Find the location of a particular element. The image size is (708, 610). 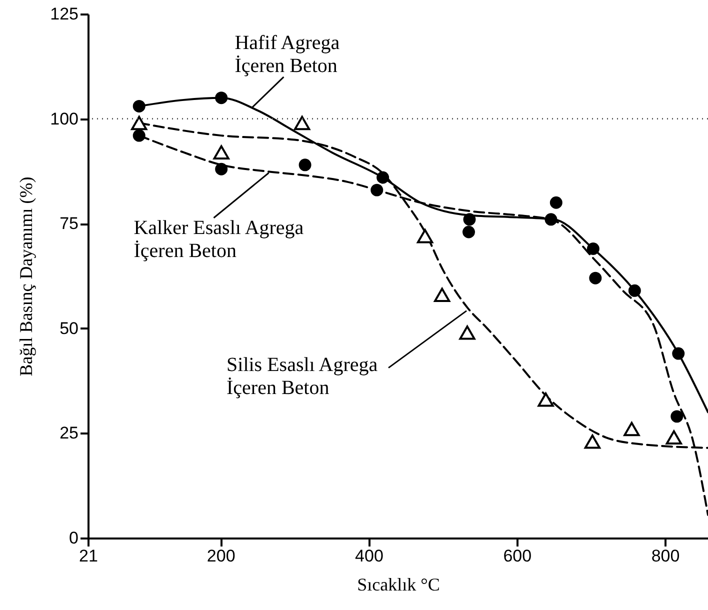

annotation: Silis Esaslı Agrega İçeren Beton is located at coordinates (302, 376).